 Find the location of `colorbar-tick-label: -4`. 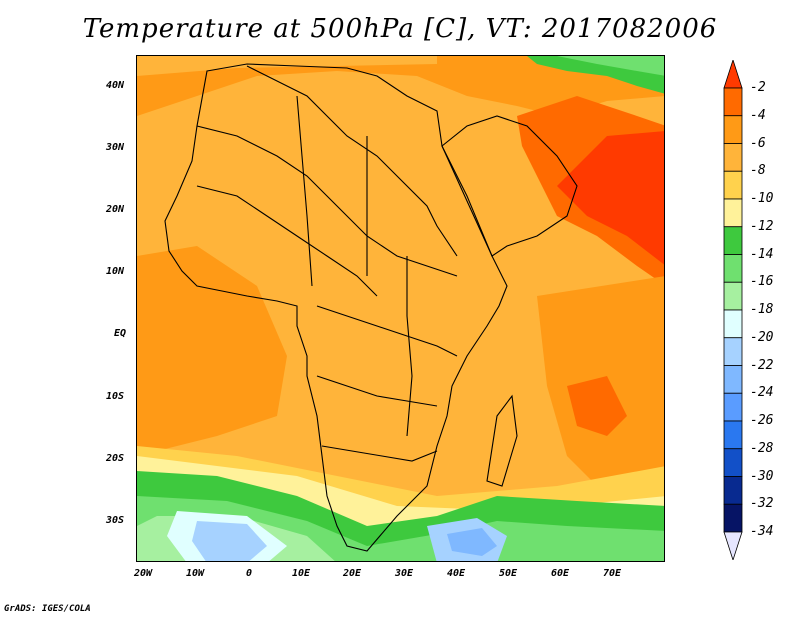

colorbar-tick-label: -4 is located at coordinates (758, 115).